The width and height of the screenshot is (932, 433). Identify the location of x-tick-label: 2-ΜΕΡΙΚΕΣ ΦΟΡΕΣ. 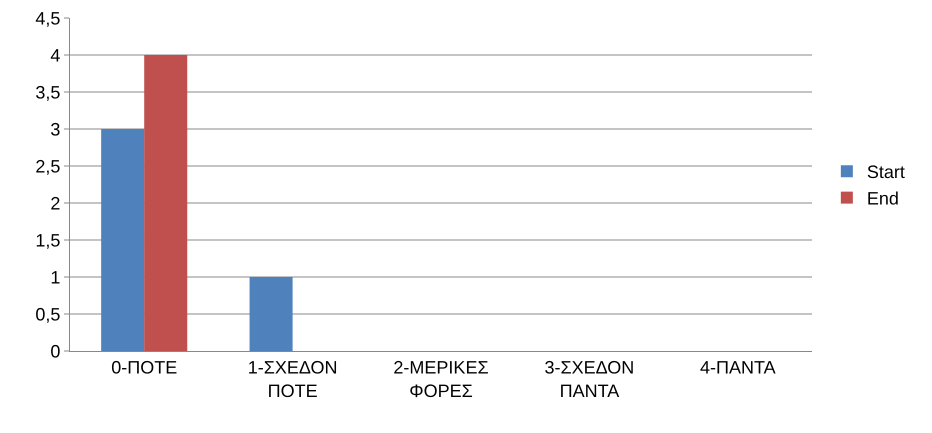
(441, 379).